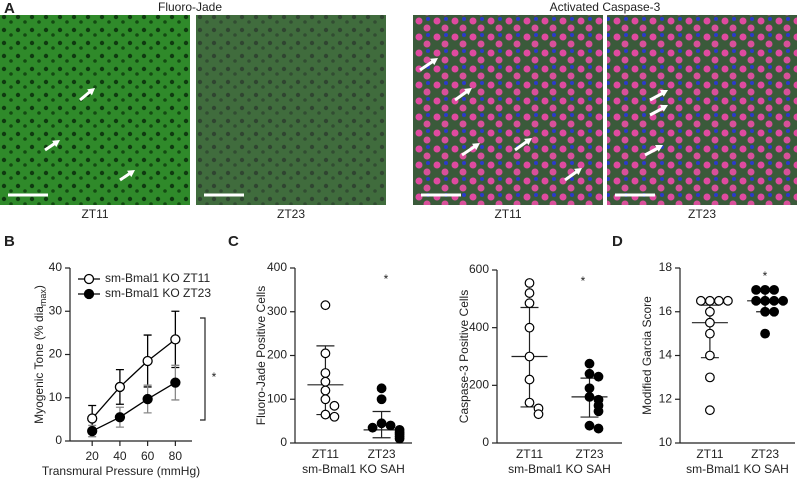  I want to click on y-label-end: ), so click(39, 287).